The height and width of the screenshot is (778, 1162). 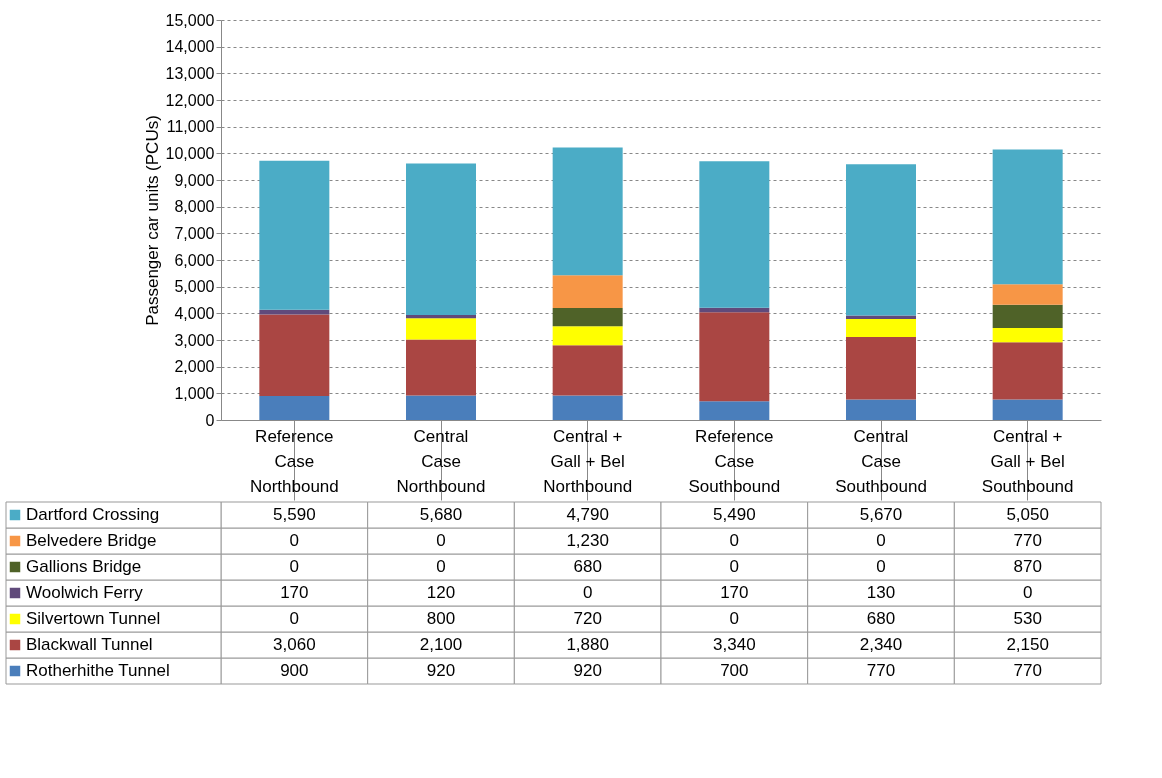 I want to click on data-label: 120, so click(x=441, y=592).